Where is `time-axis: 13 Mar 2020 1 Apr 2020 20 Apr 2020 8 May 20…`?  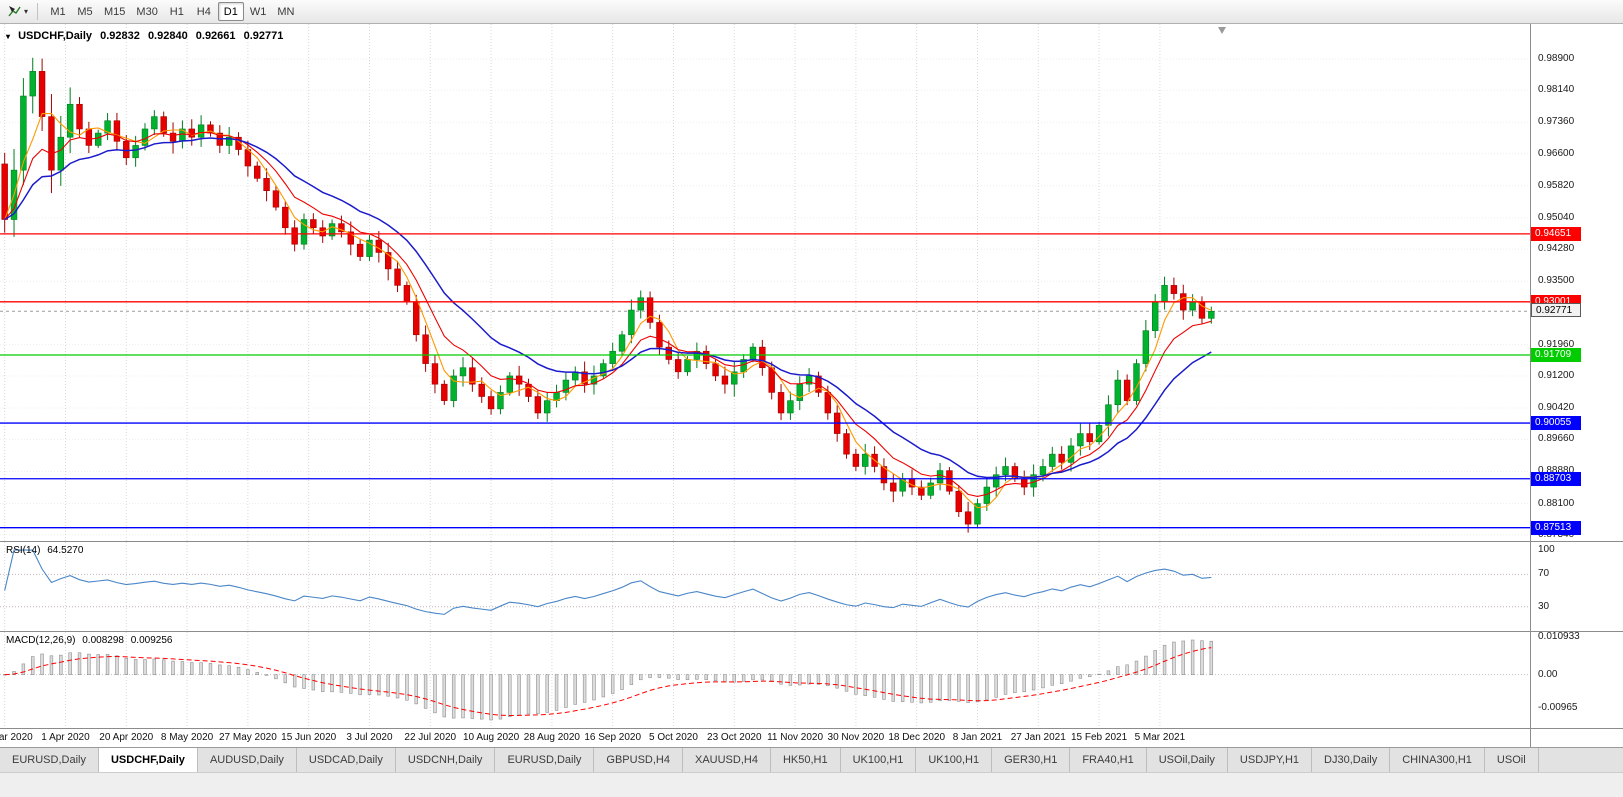 time-axis: 13 Mar 2020 1 Apr 2020 20 Apr 2020 8 May 20… is located at coordinates (765, 738).